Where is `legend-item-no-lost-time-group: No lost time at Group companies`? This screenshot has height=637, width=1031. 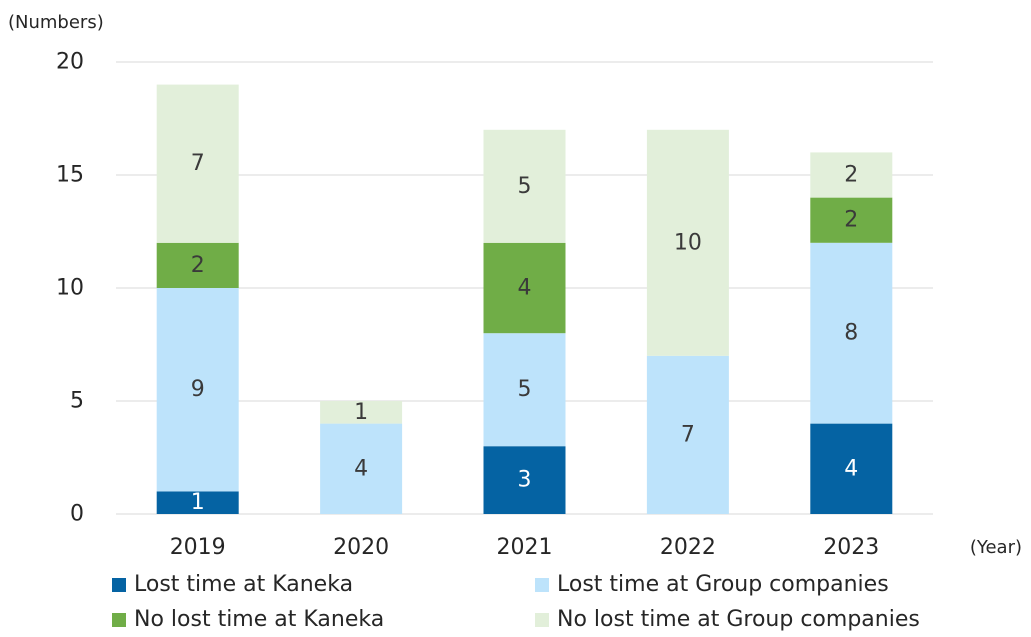 legend-item-no-lost-time-group: No lost time at Group companies is located at coordinates (727, 619).